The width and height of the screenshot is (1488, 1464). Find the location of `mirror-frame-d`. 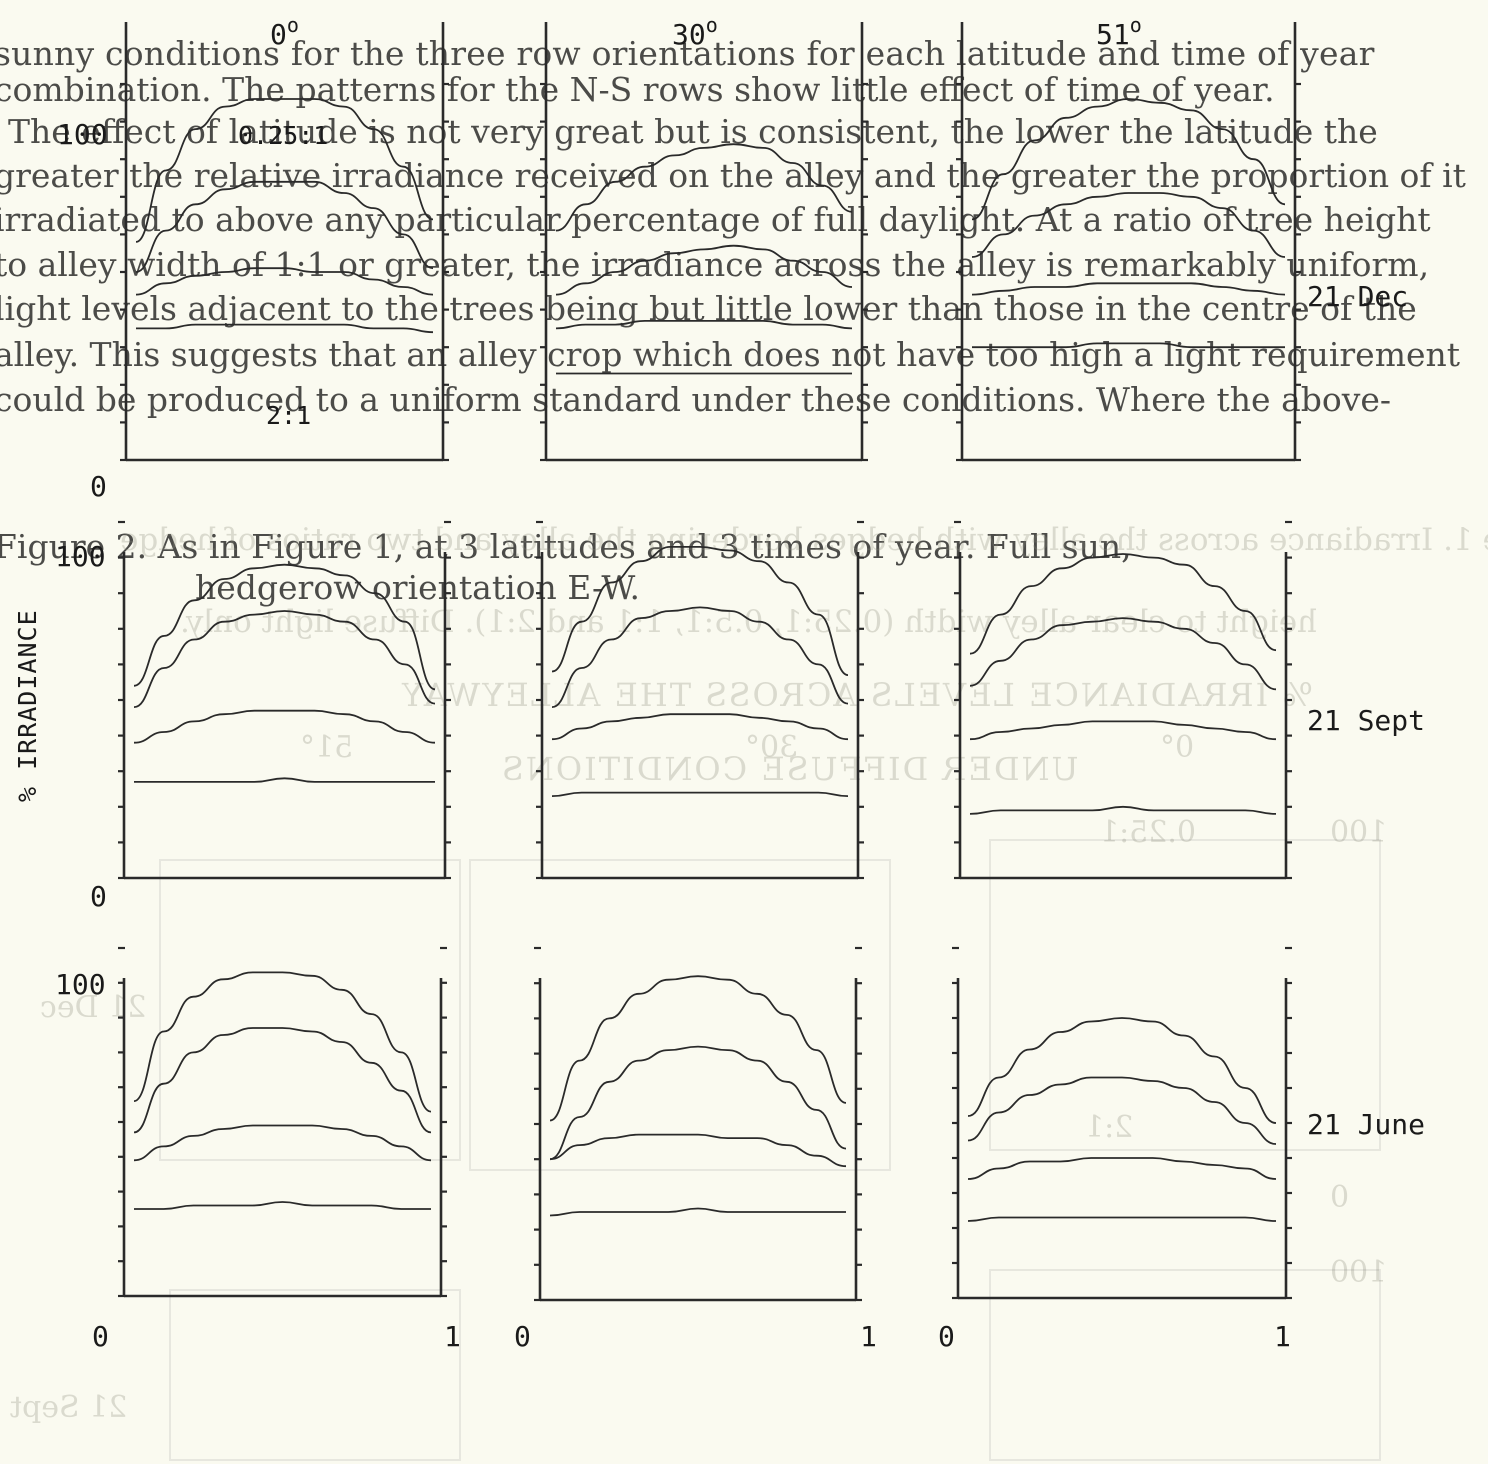

mirror-frame-d is located at coordinates (315, 1375).